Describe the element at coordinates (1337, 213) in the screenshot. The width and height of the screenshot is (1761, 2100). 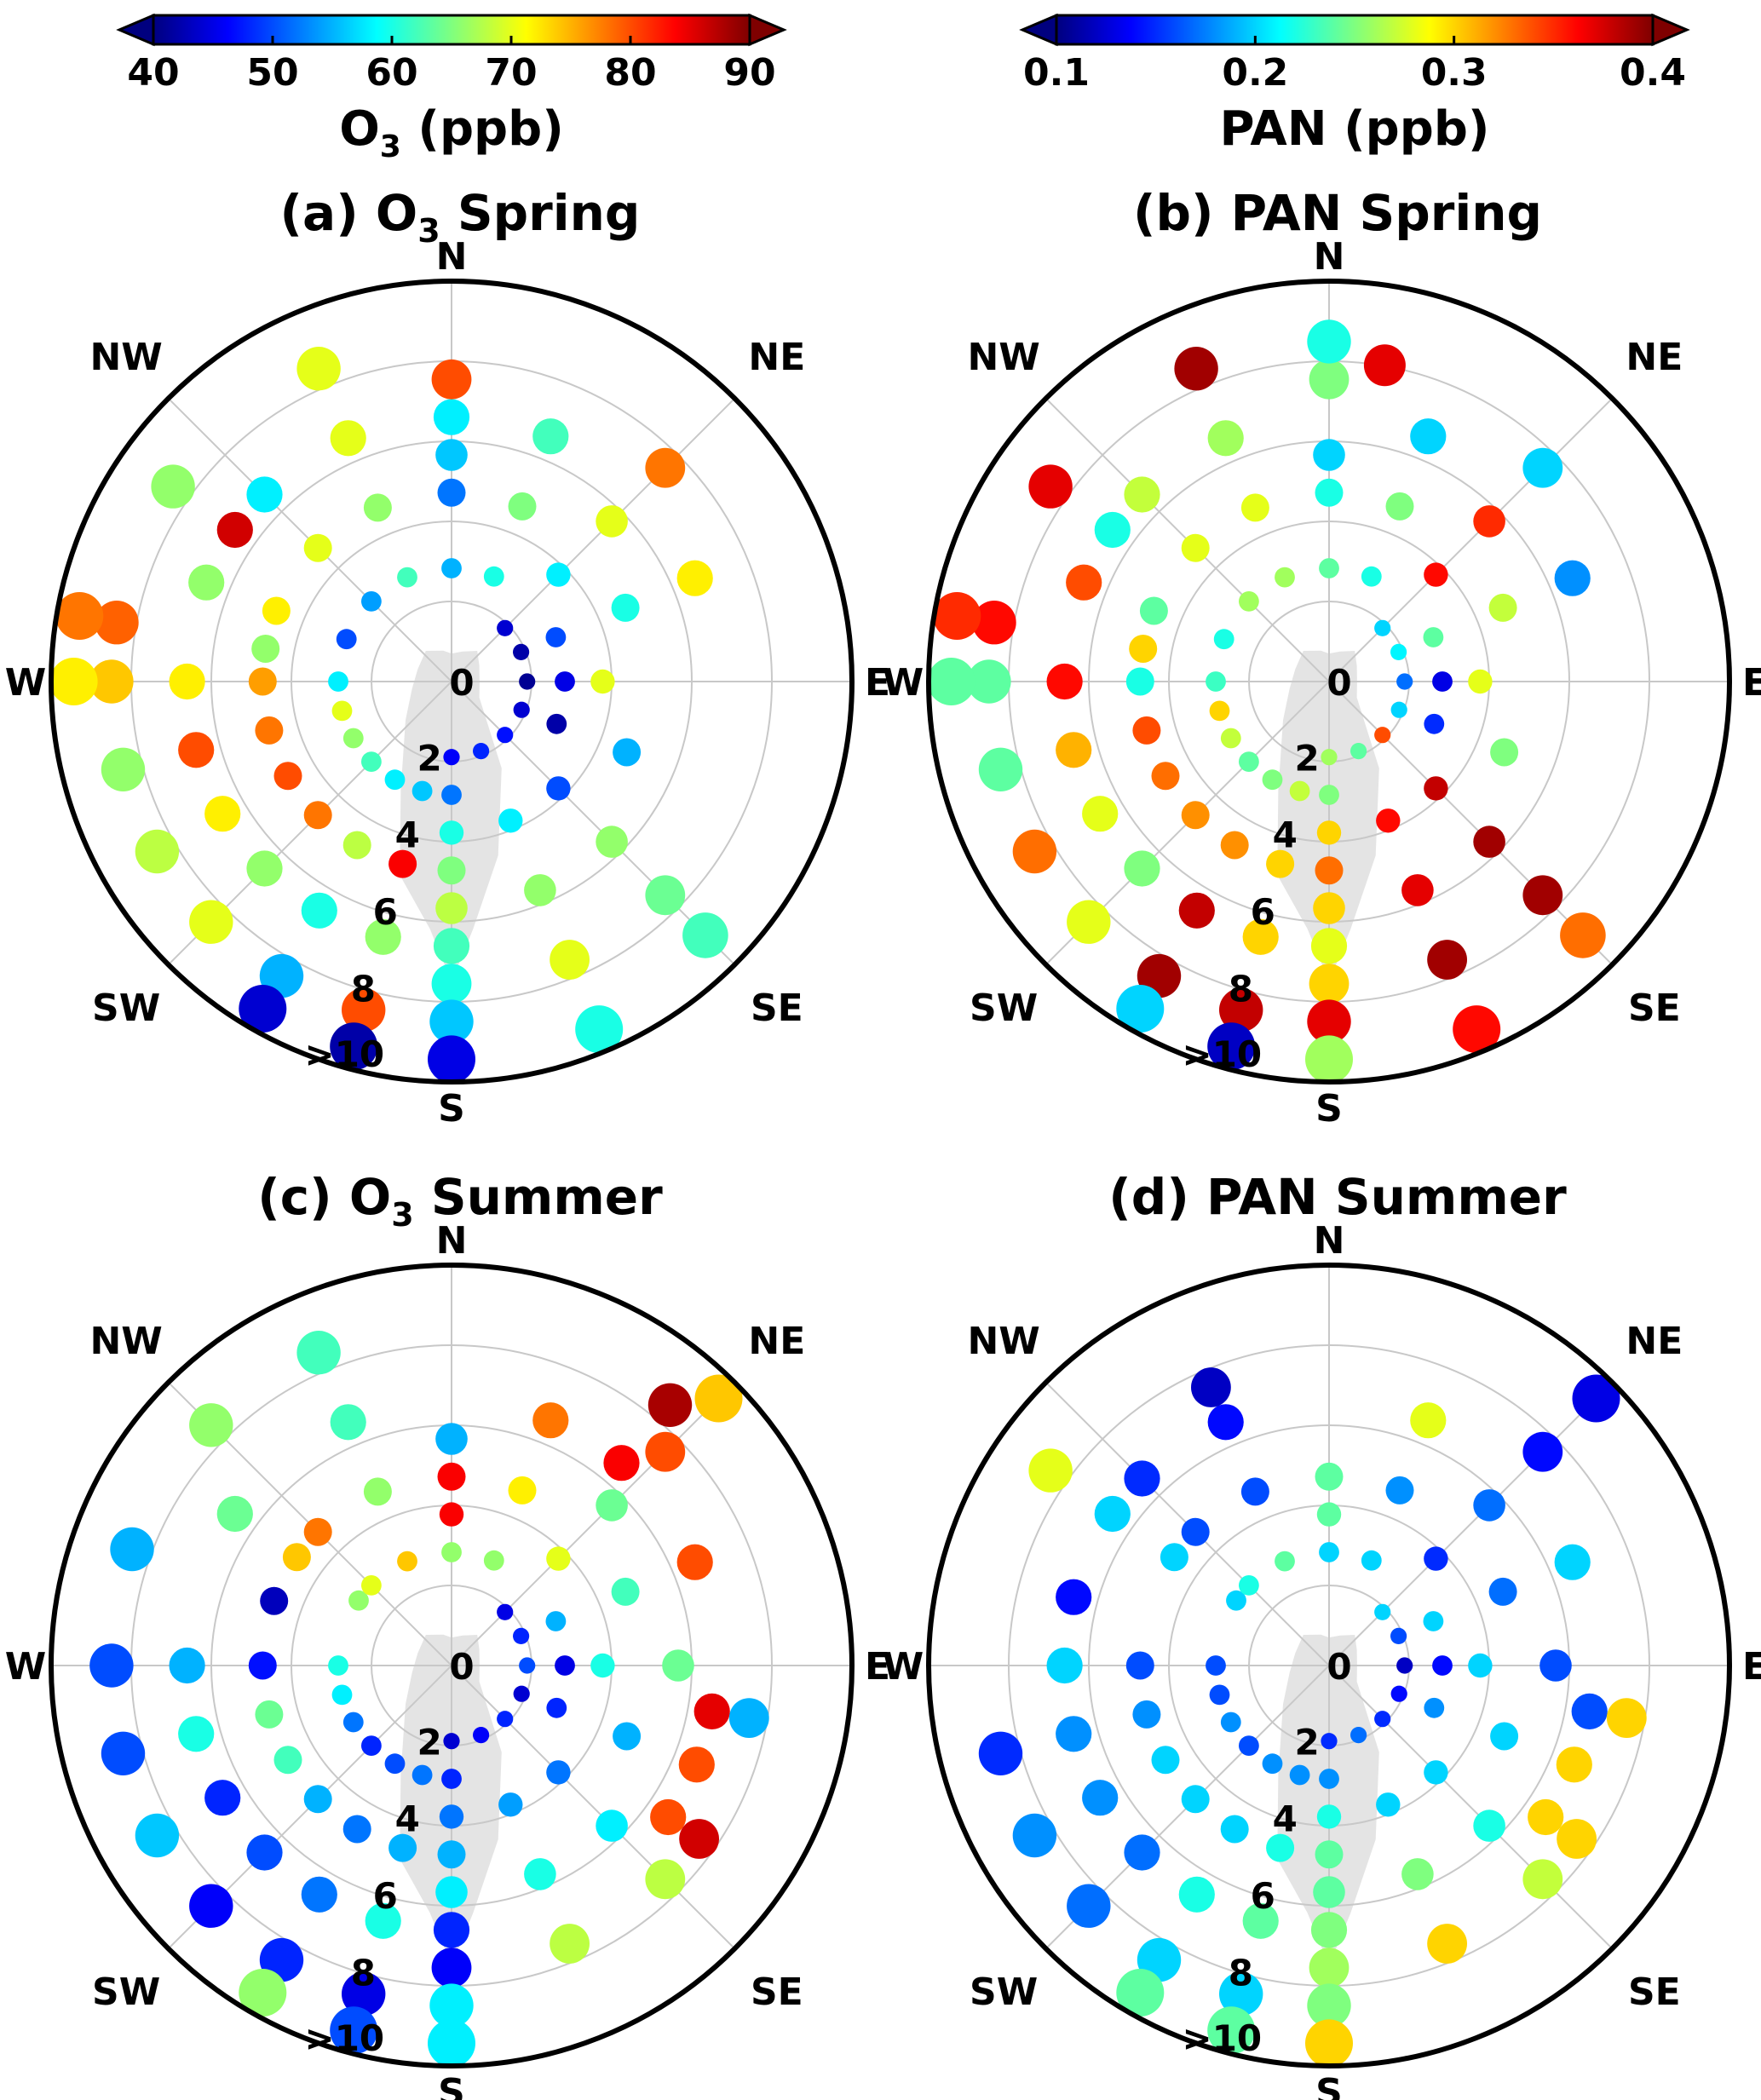
I see `panel-title: (b) PAN Spring` at that location.